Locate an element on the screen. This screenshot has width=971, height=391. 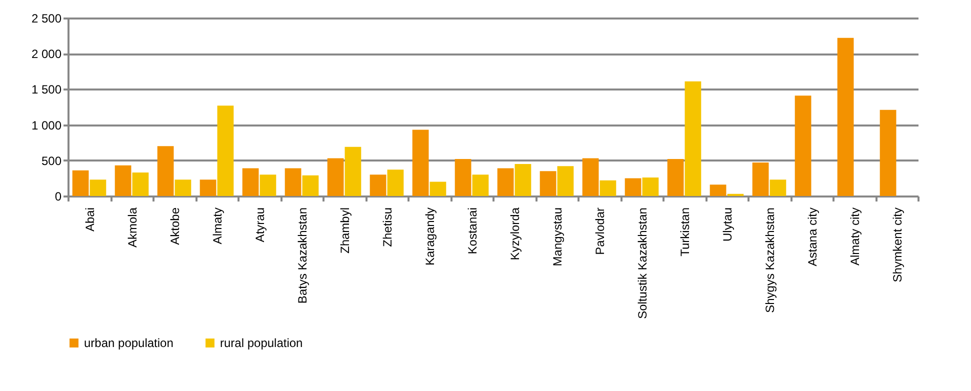
x-tick-label: Akmola is located at coordinates (132, 227).